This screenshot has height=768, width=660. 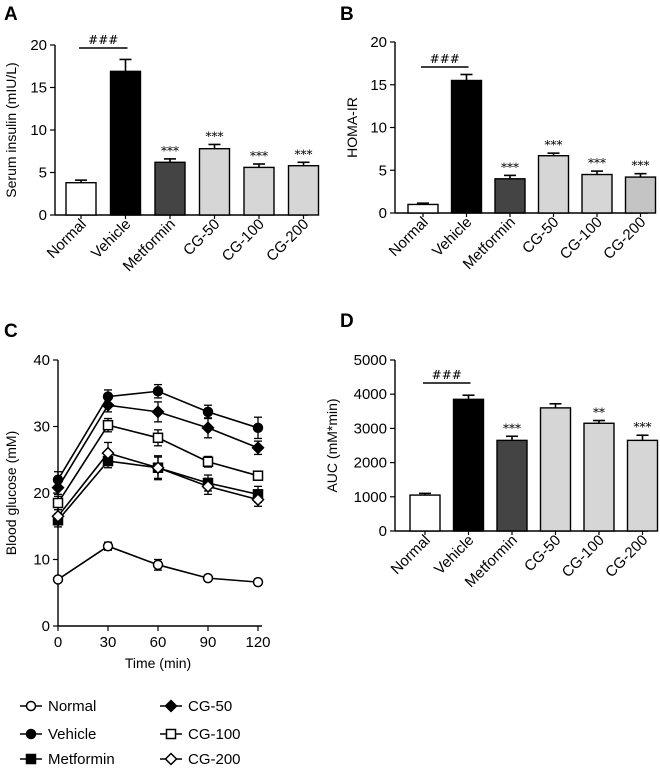 I want to click on legend-label: Normal, so click(x=72, y=706).